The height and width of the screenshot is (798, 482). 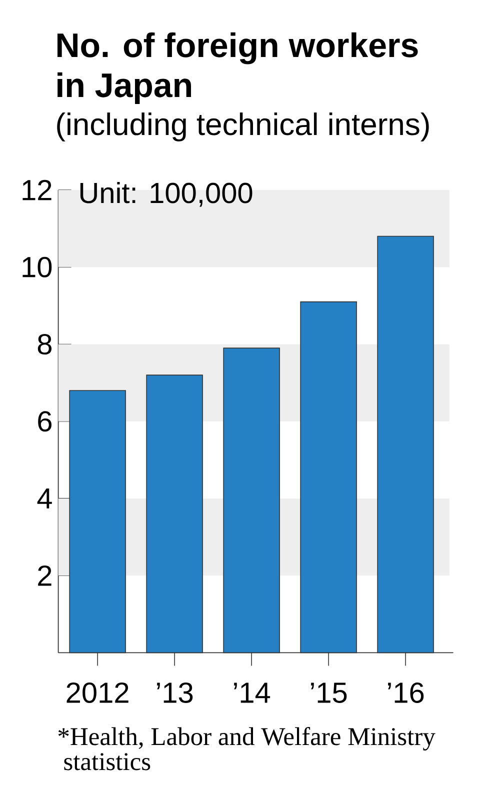 What do you see at coordinates (166, 194) in the screenshot?
I see `annotation: Unit: 100,000` at bounding box center [166, 194].